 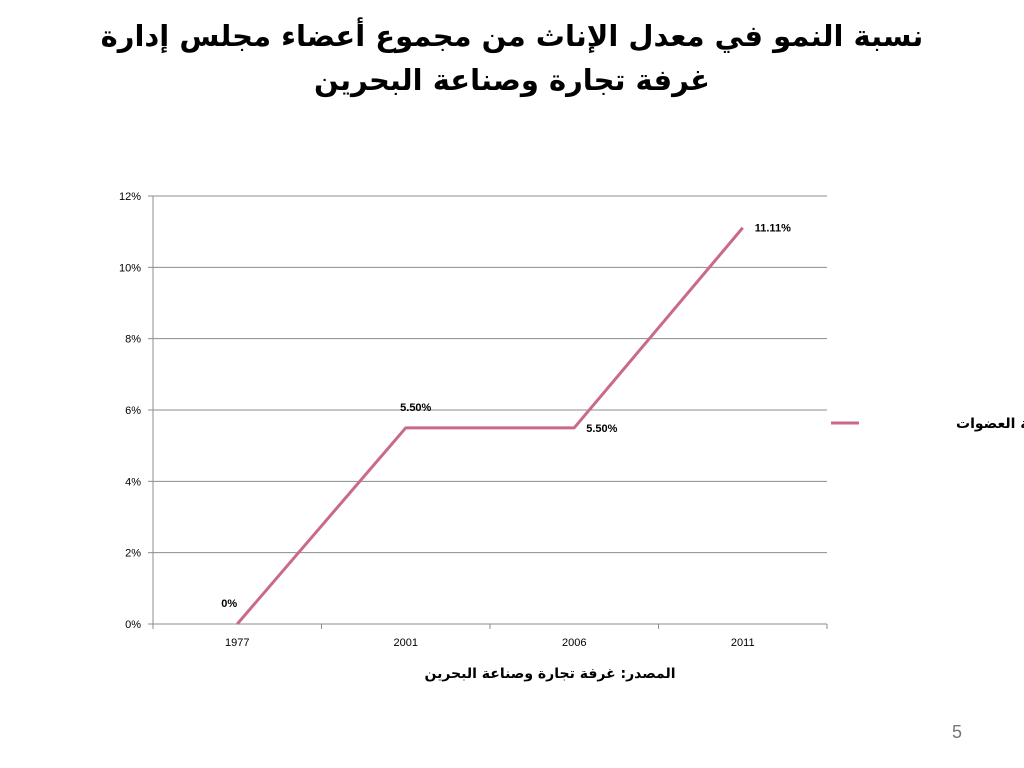 I want to click on x-tick-label: 2001, so click(x=406, y=643).